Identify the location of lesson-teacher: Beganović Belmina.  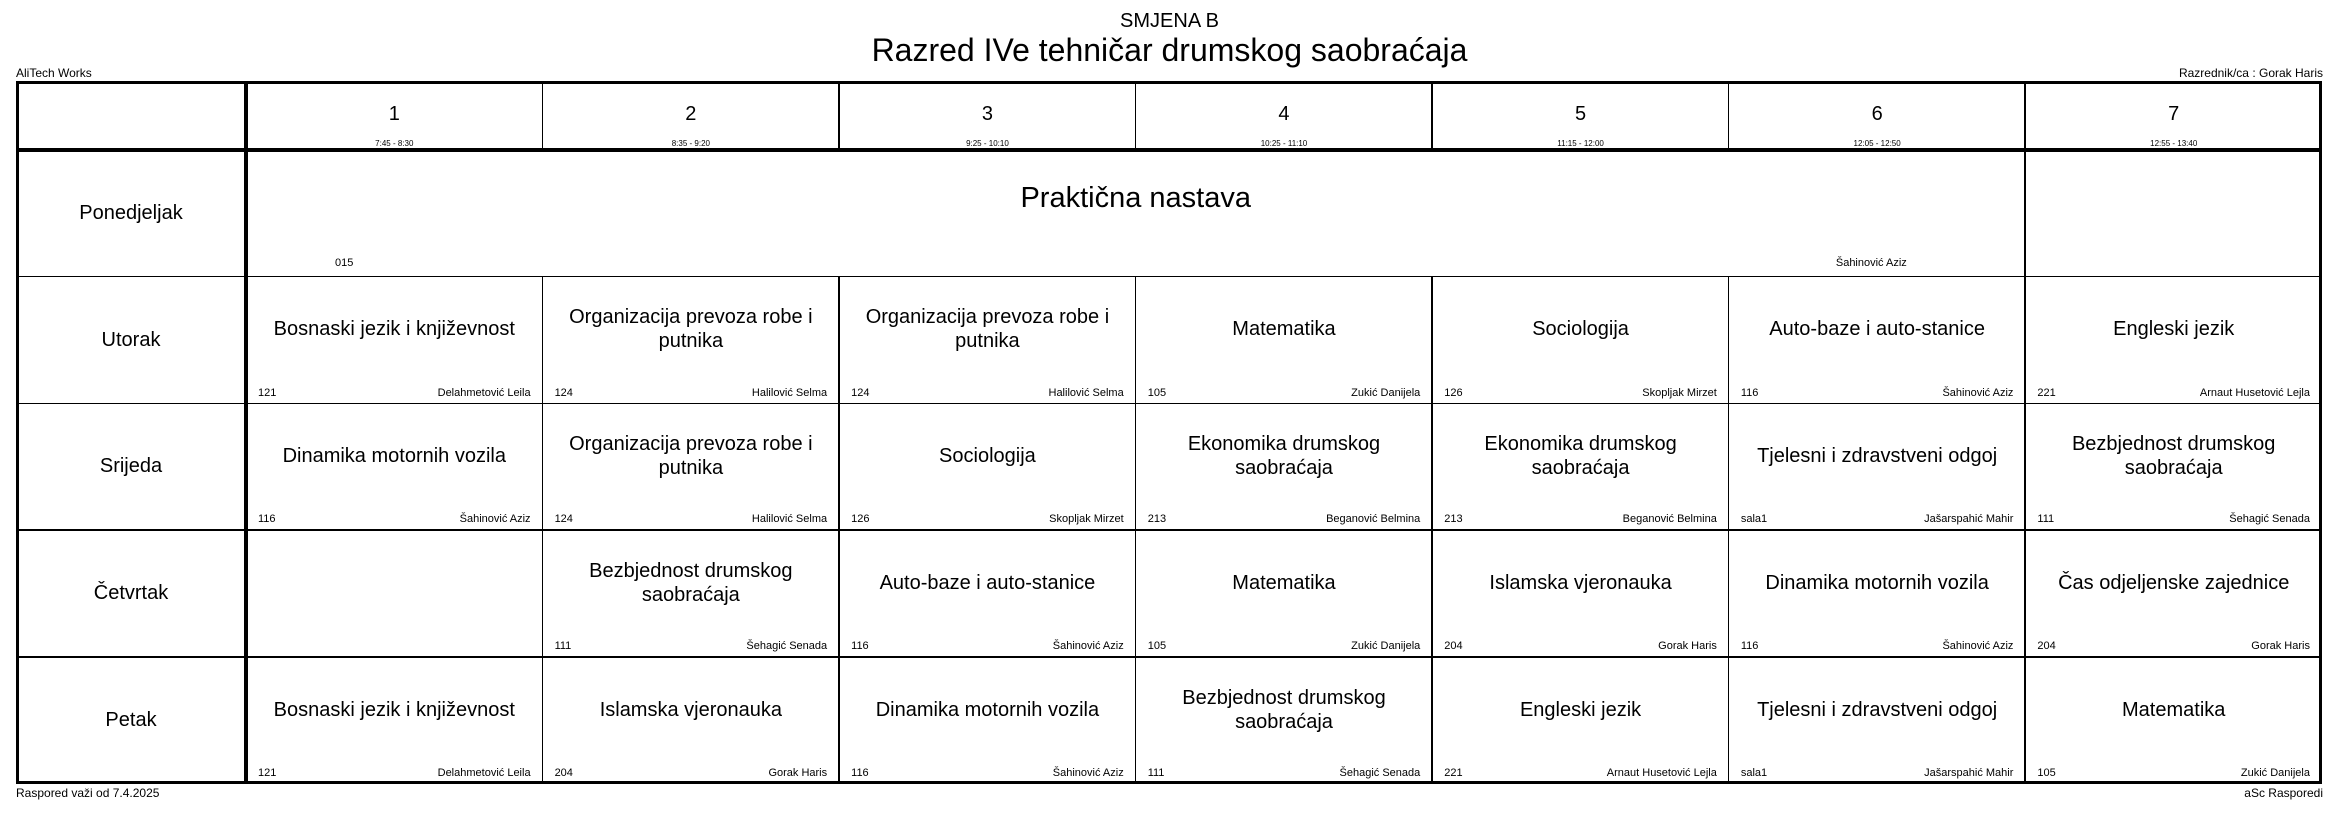
(1669, 519).